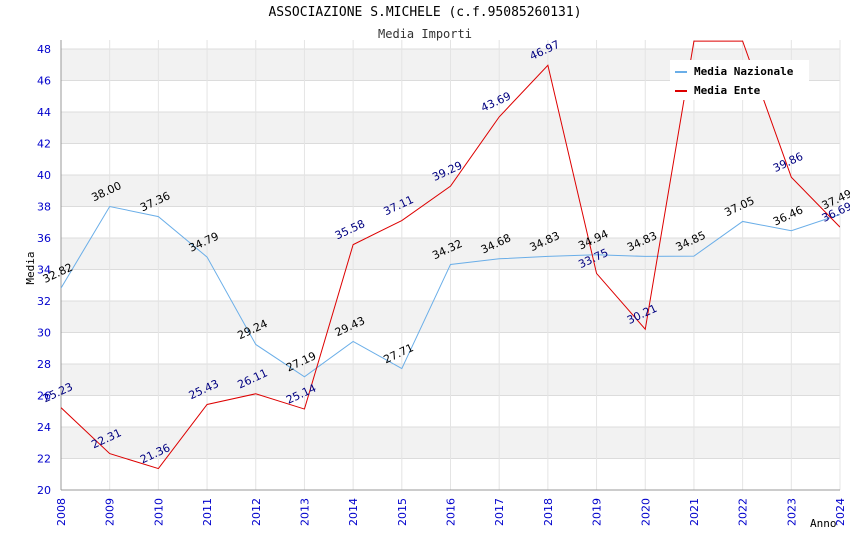 This screenshot has height=550, width=850. I want to click on chart-title: ASSOCIAZIONE S.MICHELE (c.f.95085260131), so click(425, 12).